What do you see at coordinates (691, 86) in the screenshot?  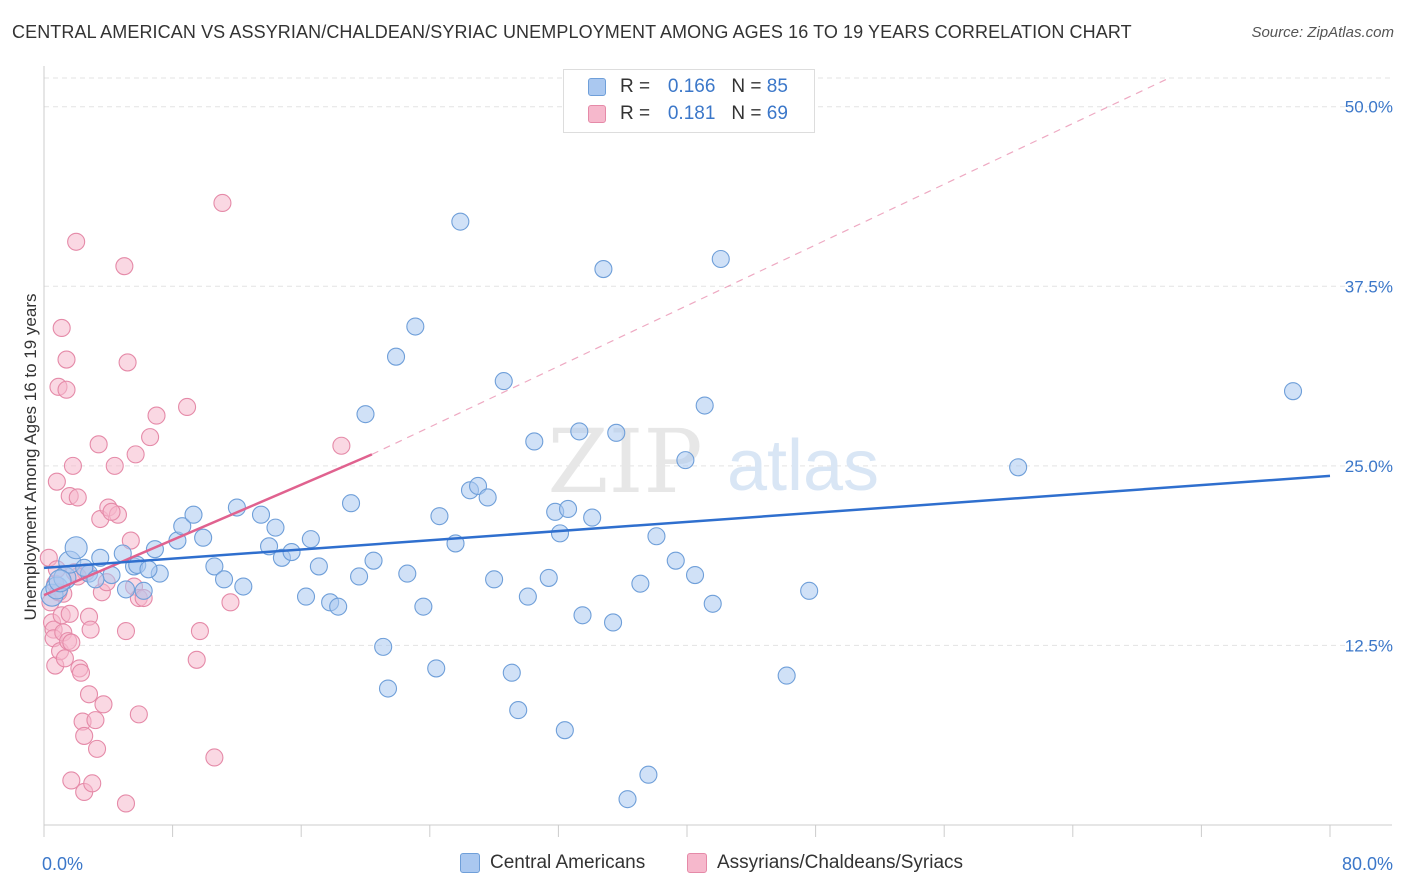 I see `legend-r-value: 0.166` at bounding box center [691, 86].